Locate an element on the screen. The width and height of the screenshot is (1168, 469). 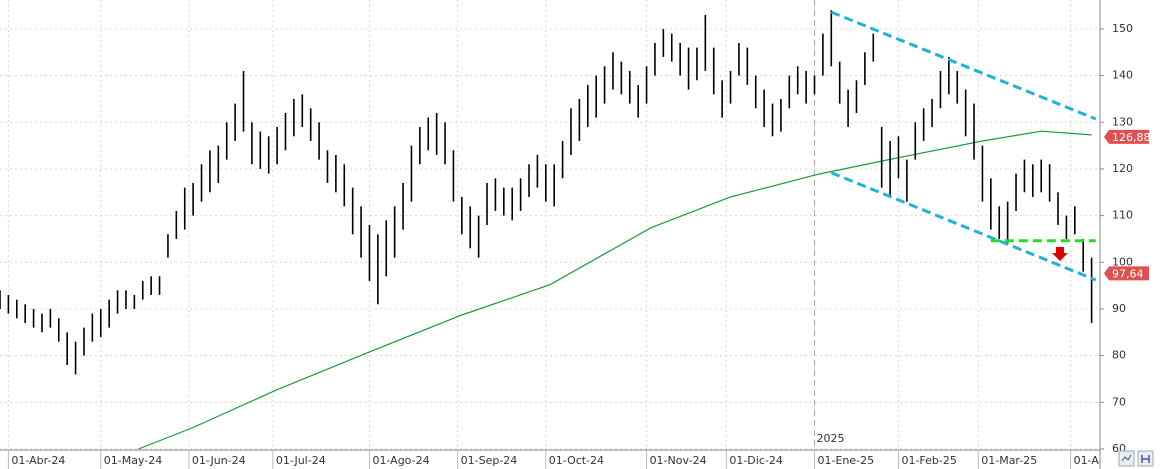
y-tick-label: 130 is located at coordinates (1122, 121).